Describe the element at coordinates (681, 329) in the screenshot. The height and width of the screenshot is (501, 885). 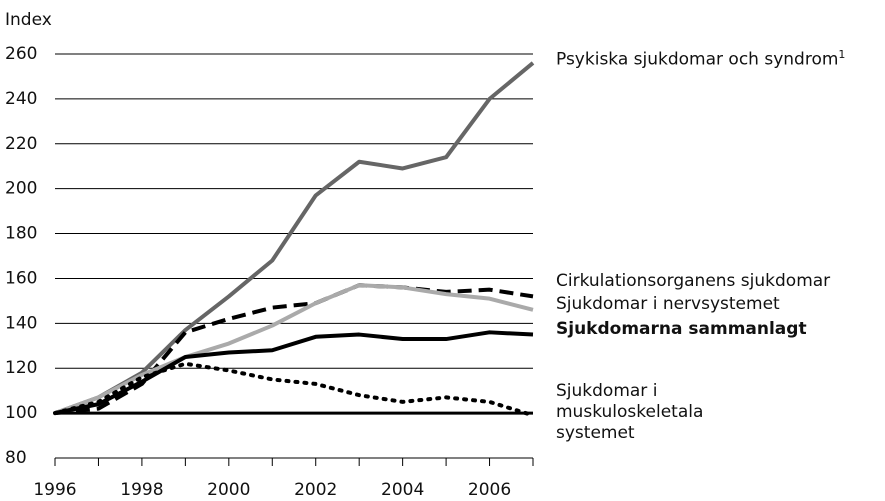
I see `legend-text: Sjukdomarna sammanlagt` at that location.